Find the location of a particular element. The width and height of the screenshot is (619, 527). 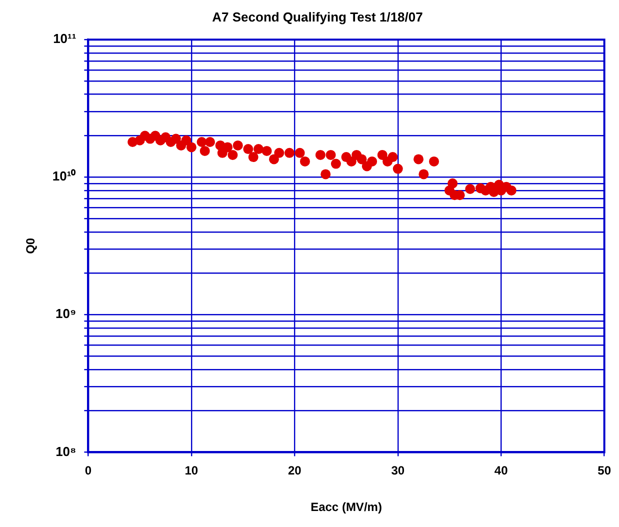

y-tick-label: 10¹¹ is located at coordinates (64, 38).